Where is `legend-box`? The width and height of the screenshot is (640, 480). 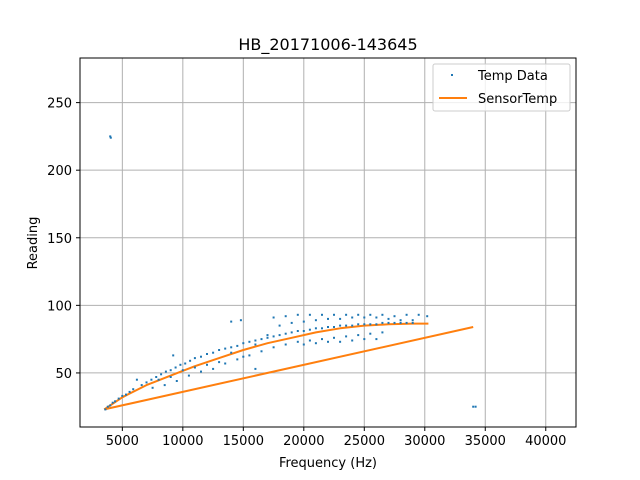 legend-box is located at coordinates (501, 87).